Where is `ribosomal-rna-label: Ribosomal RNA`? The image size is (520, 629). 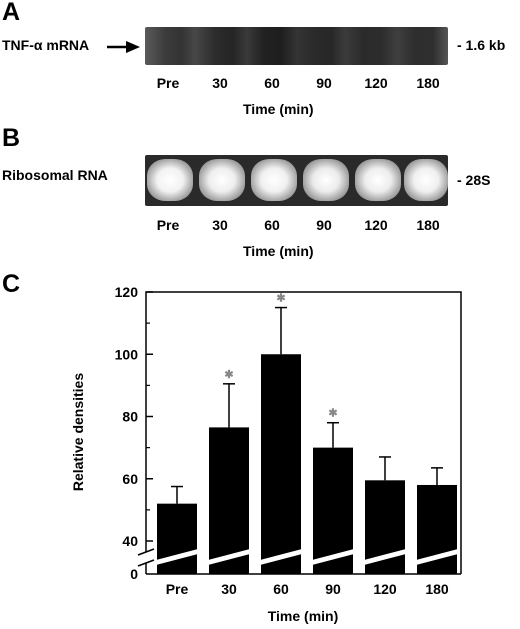
ribosomal-rna-label: Ribosomal RNA is located at coordinates (55, 175).